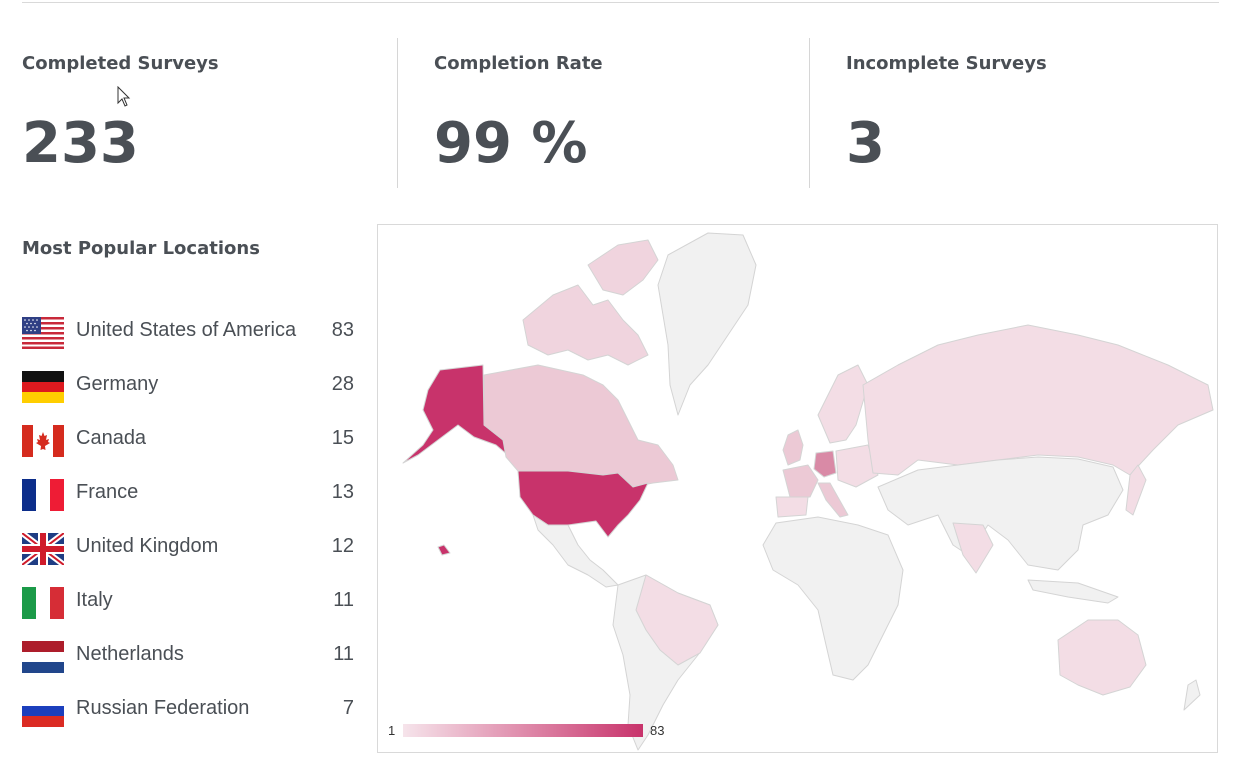 Image resolution: width=1238 pixels, height=764 pixels. Describe the element at coordinates (1102, 657) in the screenshot. I see `australia-region` at that location.